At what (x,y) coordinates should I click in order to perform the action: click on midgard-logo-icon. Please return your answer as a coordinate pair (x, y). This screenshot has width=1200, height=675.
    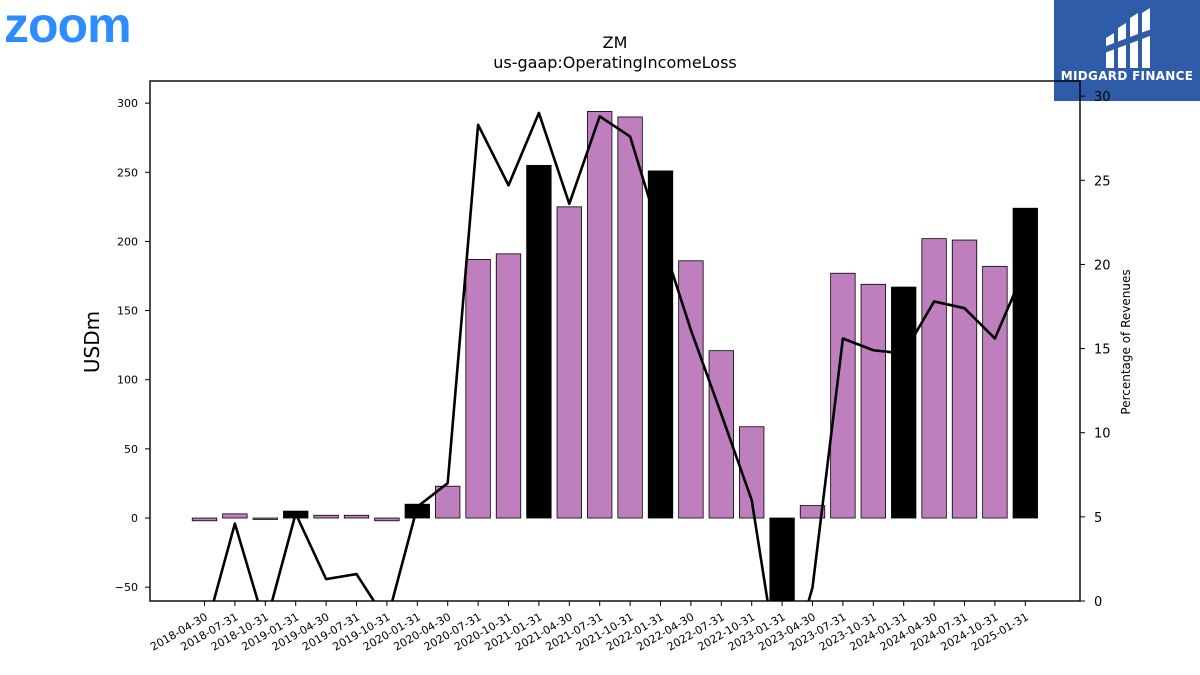
    Looking at the image, I should click on (1128, 38).